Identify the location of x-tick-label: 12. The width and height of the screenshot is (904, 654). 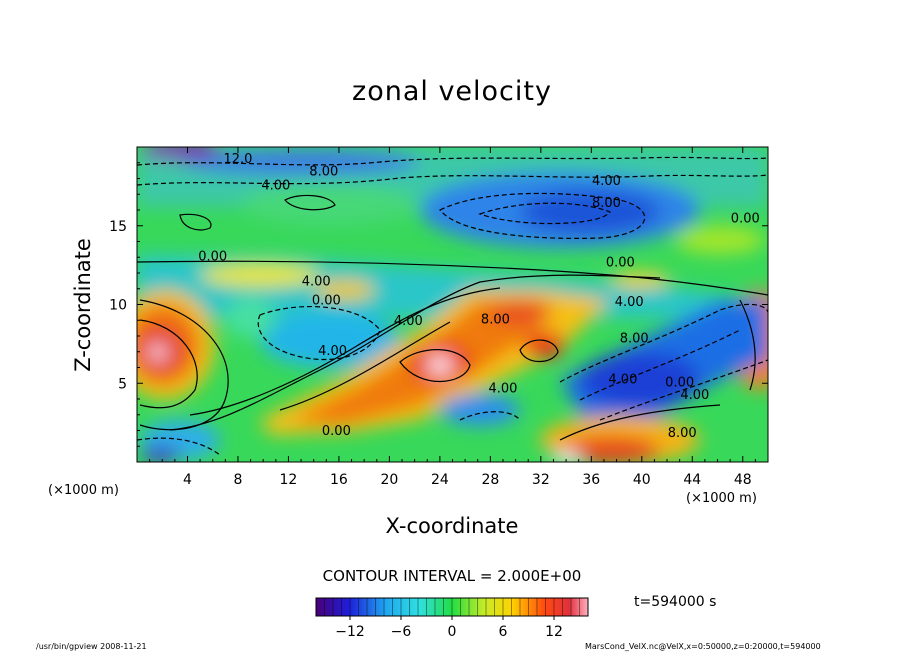
(289, 480).